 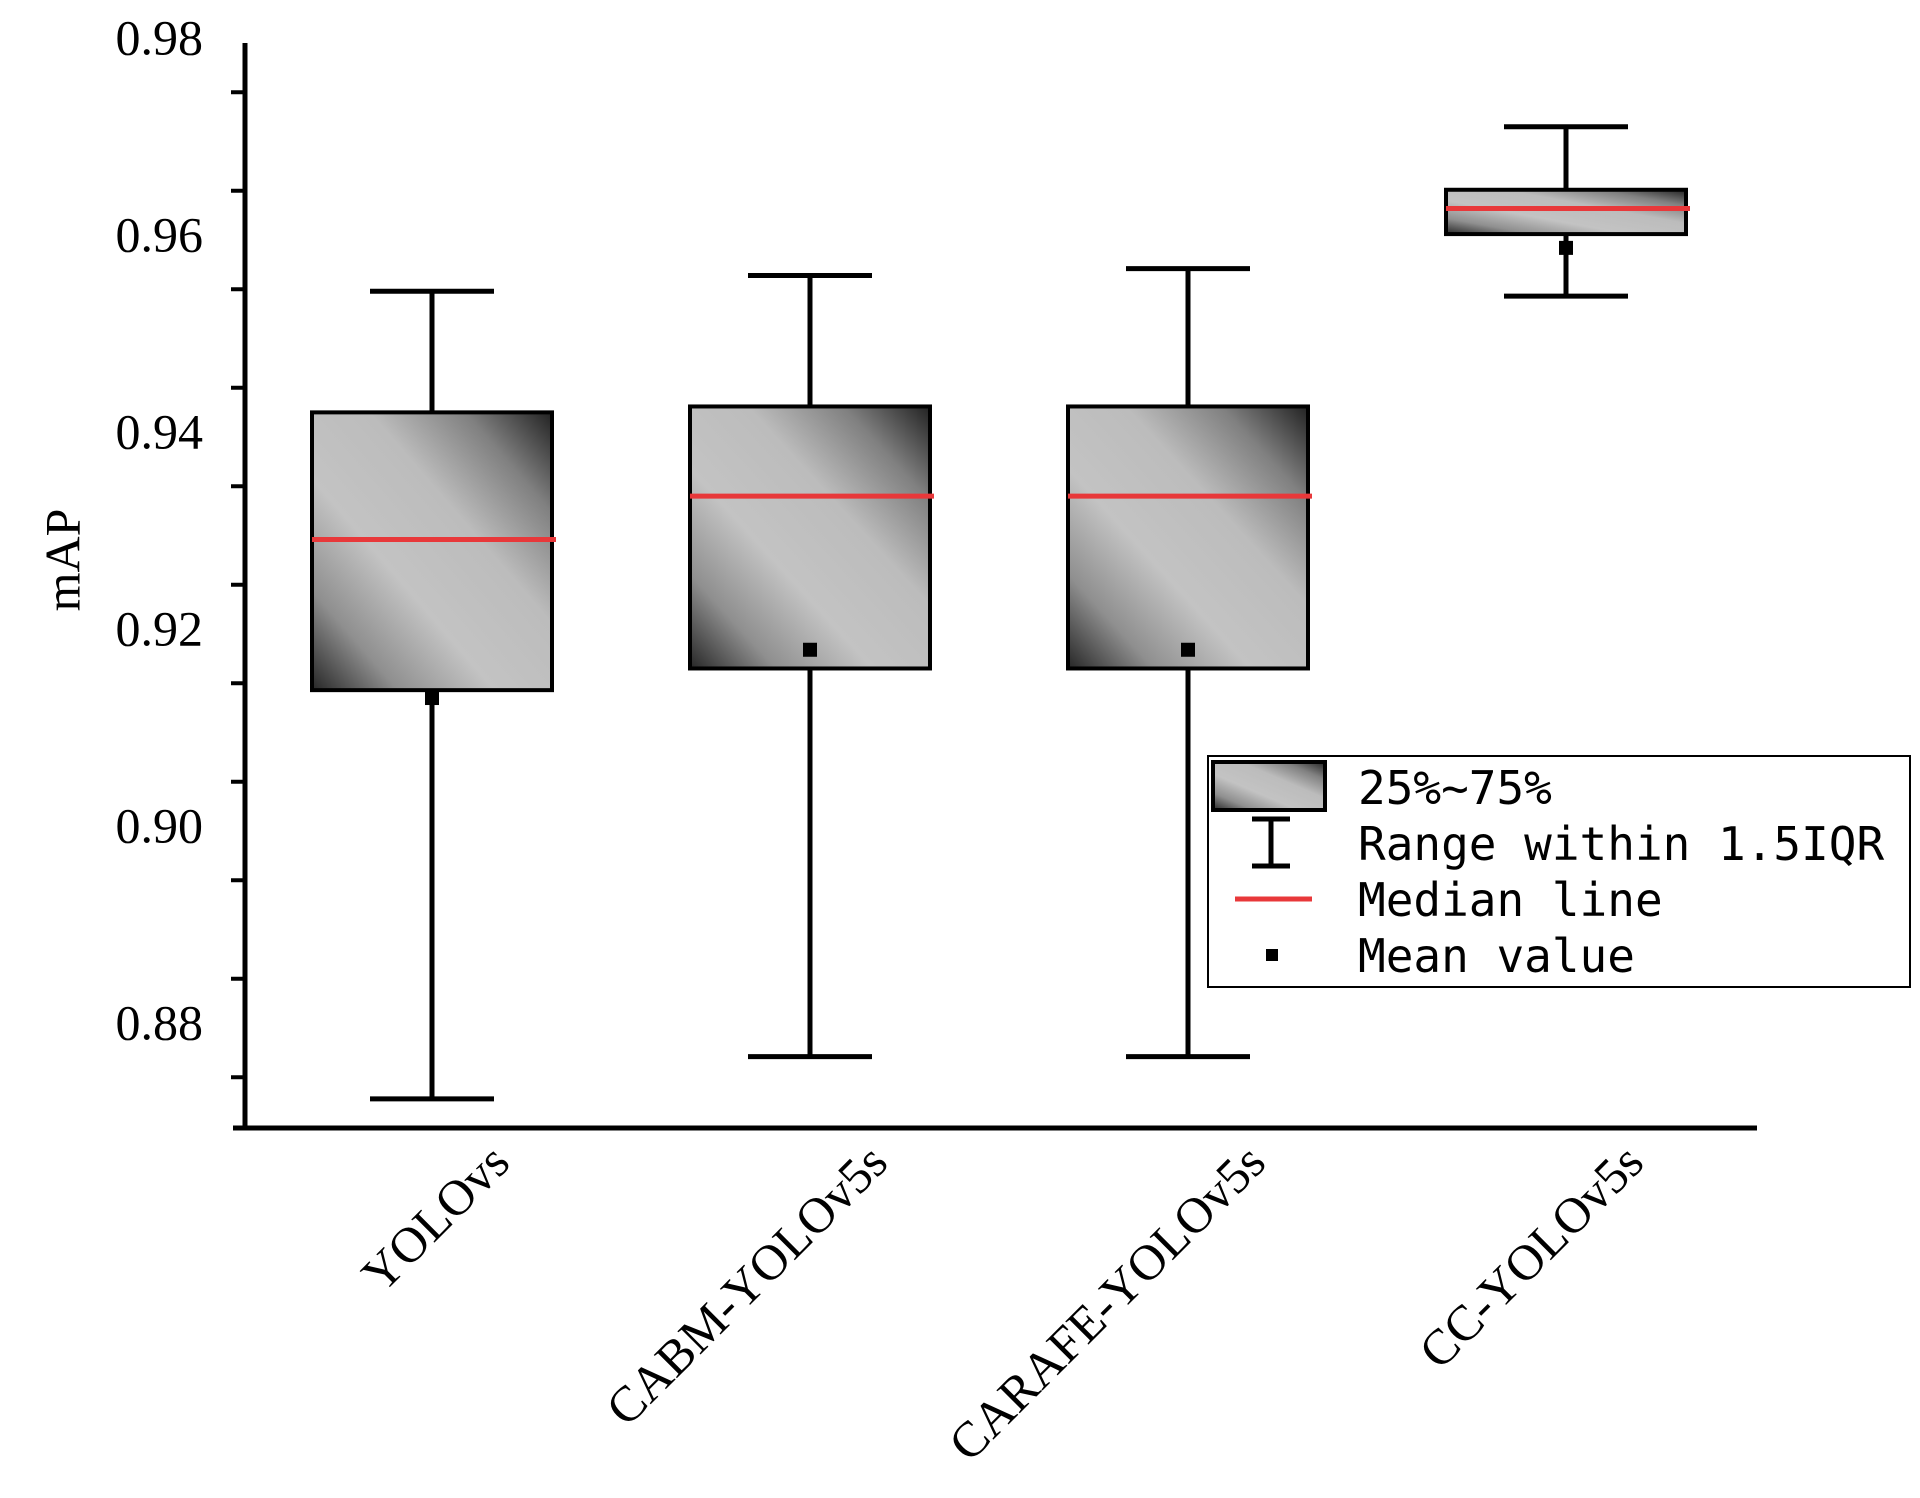 What do you see at coordinates (1455, 788) in the screenshot?
I see `legend-label-box: 25%~75%` at bounding box center [1455, 788].